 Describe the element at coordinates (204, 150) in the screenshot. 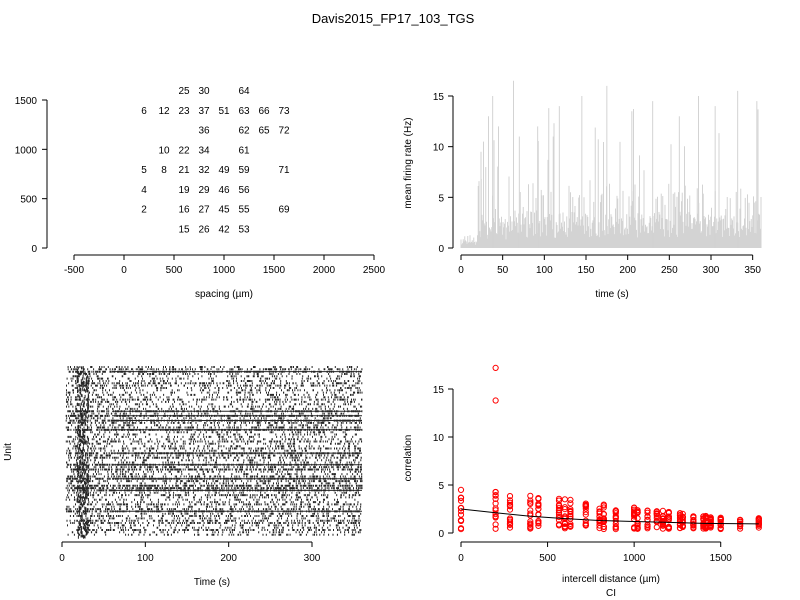

I see `site-label: 34` at that location.